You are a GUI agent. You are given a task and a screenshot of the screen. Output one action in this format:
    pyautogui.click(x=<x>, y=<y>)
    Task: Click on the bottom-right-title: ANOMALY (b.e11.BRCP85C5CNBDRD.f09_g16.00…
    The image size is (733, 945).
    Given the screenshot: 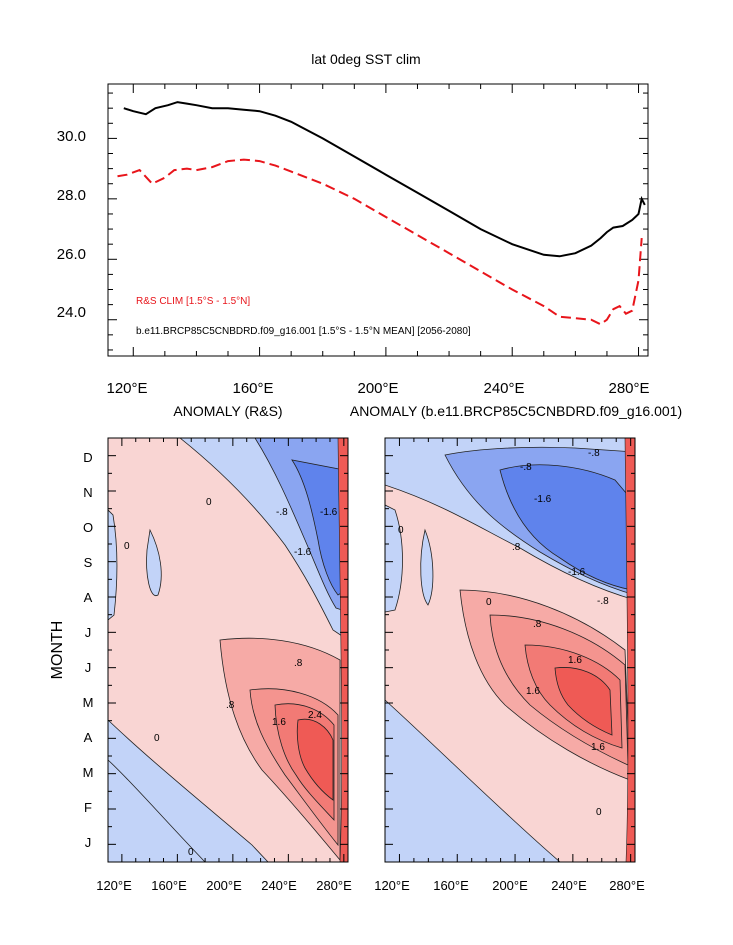 What is the action you would take?
    pyautogui.click(x=516, y=411)
    